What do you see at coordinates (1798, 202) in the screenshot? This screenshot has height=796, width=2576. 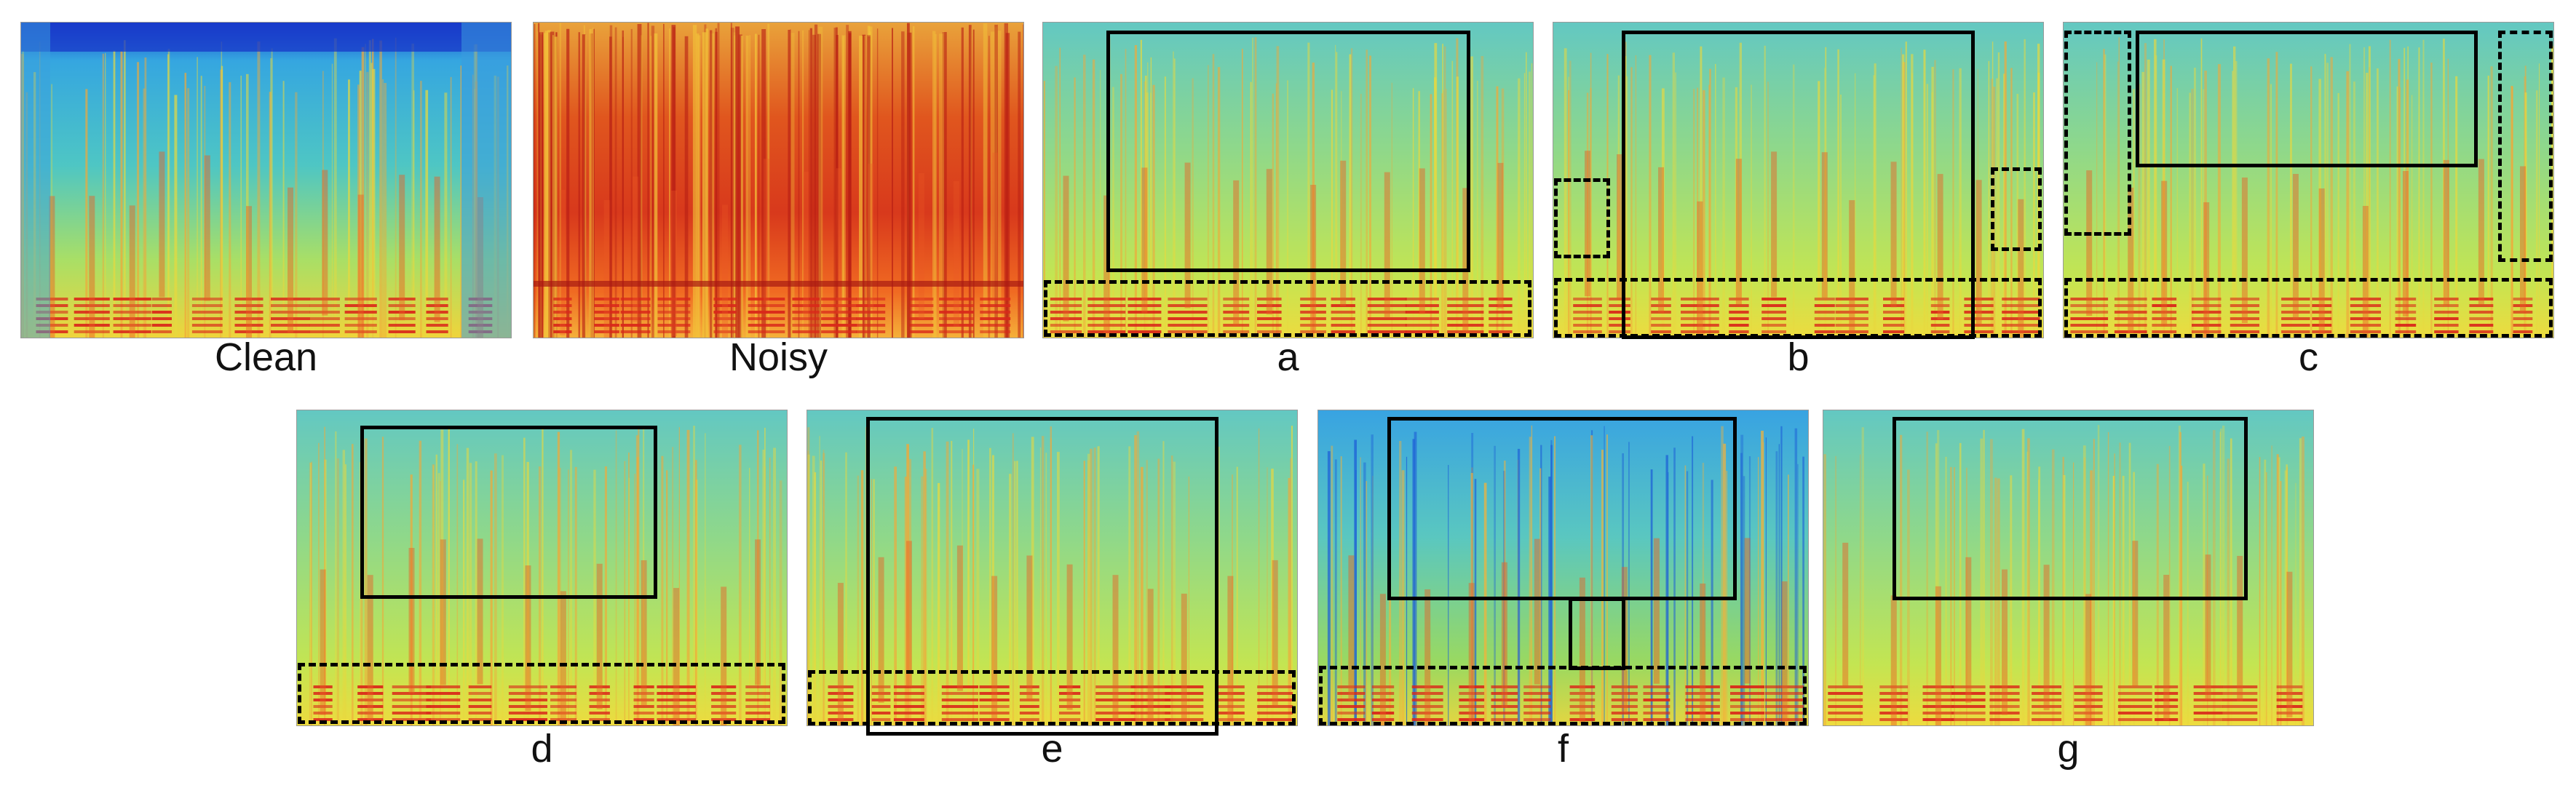 I see `panel-b: b` at bounding box center [1798, 202].